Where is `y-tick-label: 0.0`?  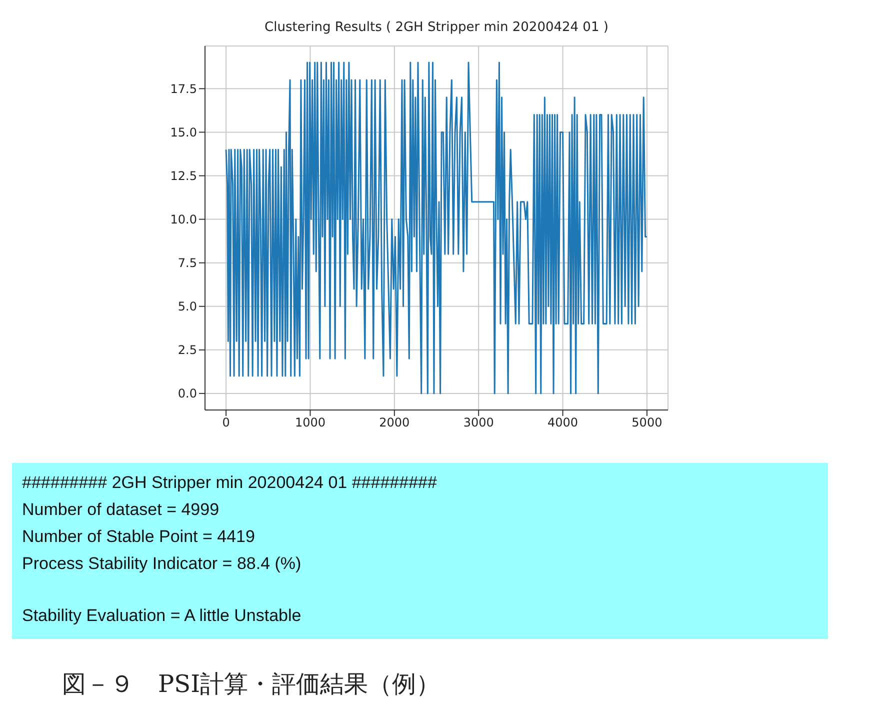
y-tick-label: 0.0 is located at coordinates (187, 393).